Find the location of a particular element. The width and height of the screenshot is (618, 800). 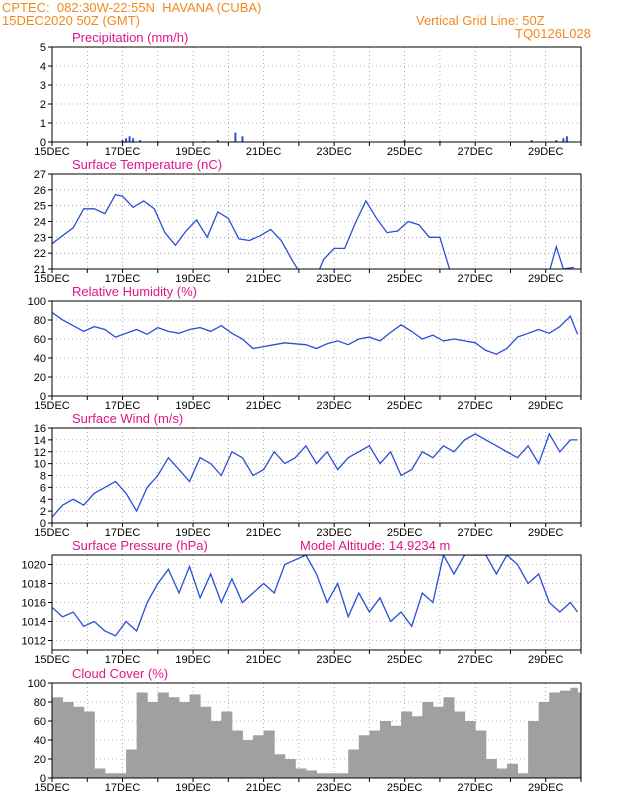

y-tick-label: 10 is located at coordinates (40, 465).